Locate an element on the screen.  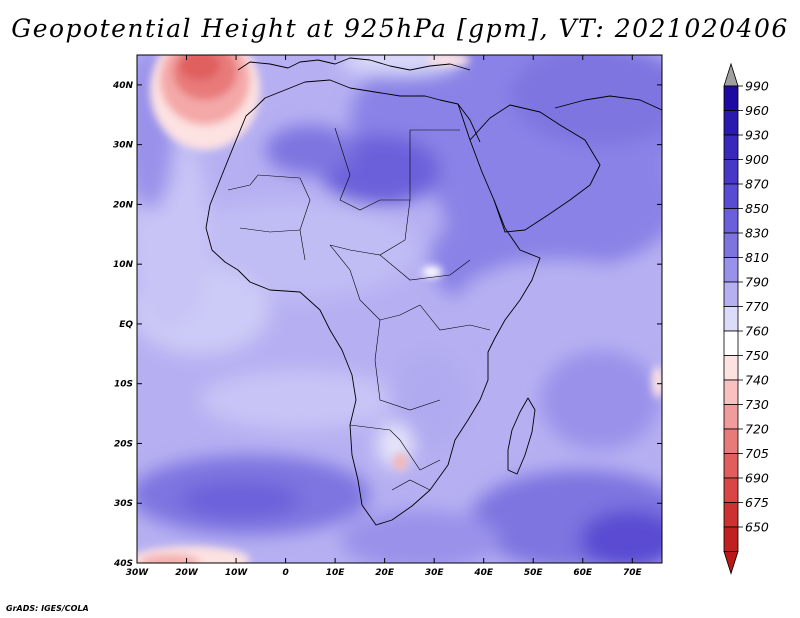
colorbar-label: 730 is located at coordinates (757, 404).